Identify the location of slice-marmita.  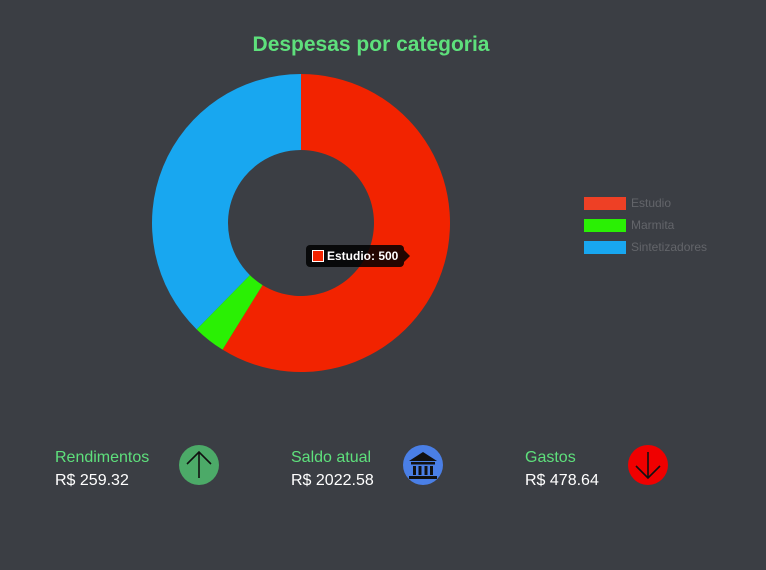
(229, 312).